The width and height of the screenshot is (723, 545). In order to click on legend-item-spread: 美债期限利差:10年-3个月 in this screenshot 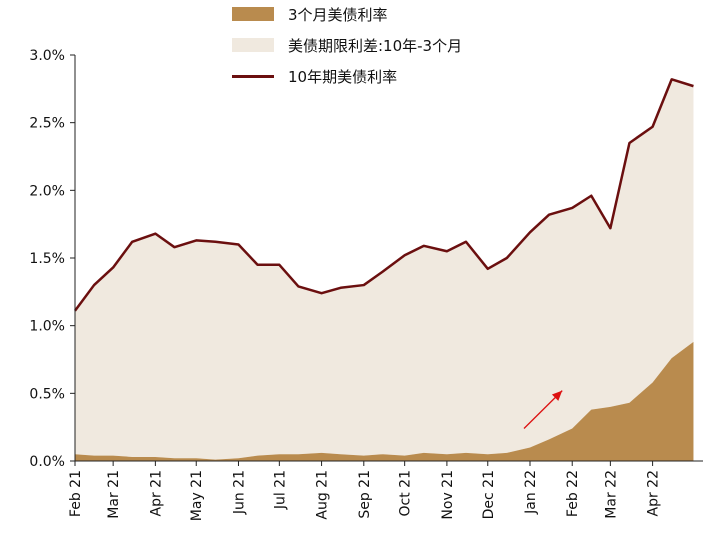, I will do `click(347, 45)`.